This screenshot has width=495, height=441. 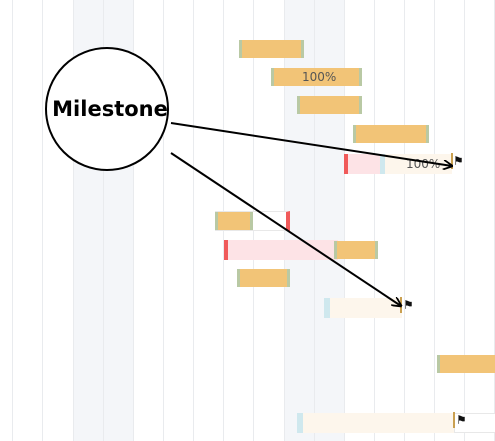 What do you see at coordinates (110, 109) in the screenshot?
I see `callout-label: Milestone` at bounding box center [110, 109].